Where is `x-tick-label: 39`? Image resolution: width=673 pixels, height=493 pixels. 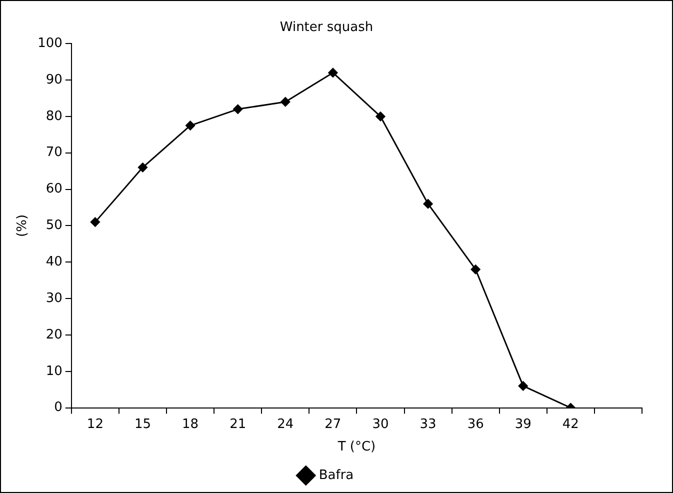 x-tick-label: 39 is located at coordinates (523, 424).